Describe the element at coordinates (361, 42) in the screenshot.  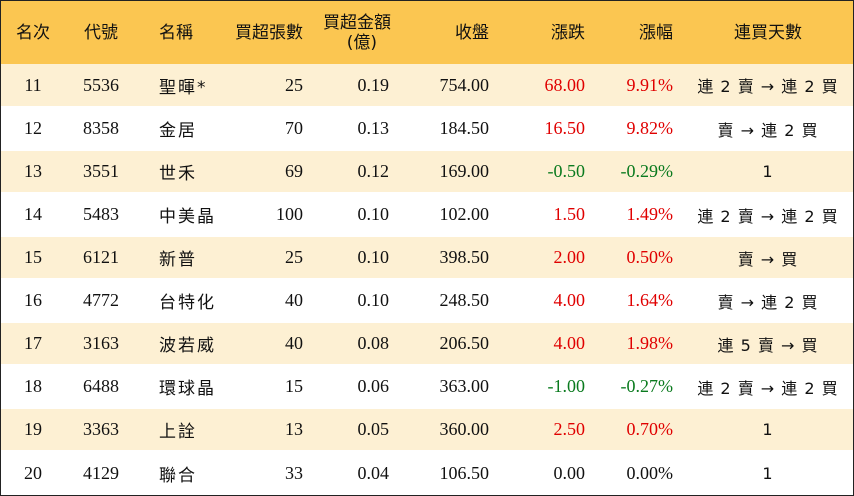
I see `header-net-amount-line2: (億)` at that location.